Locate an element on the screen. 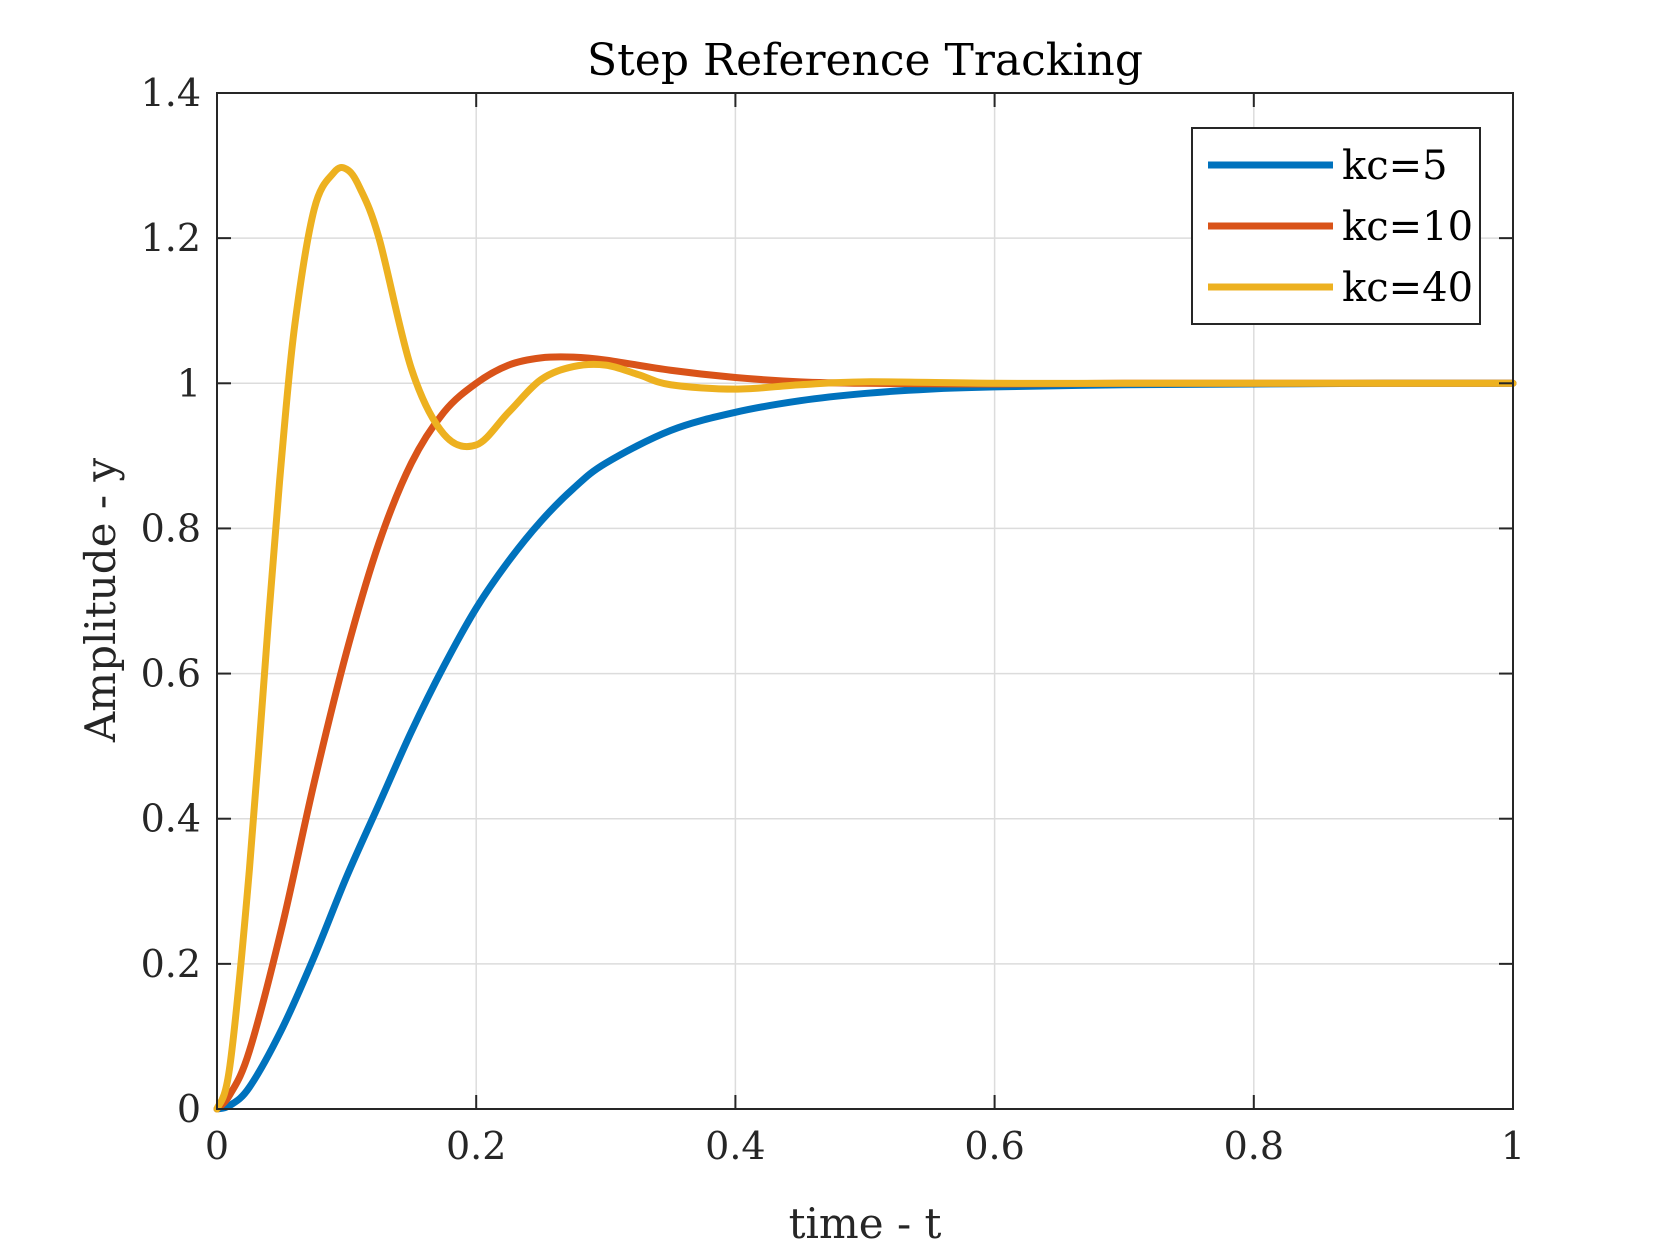  y-tick-label: 1 is located at coordinates (189, 383).